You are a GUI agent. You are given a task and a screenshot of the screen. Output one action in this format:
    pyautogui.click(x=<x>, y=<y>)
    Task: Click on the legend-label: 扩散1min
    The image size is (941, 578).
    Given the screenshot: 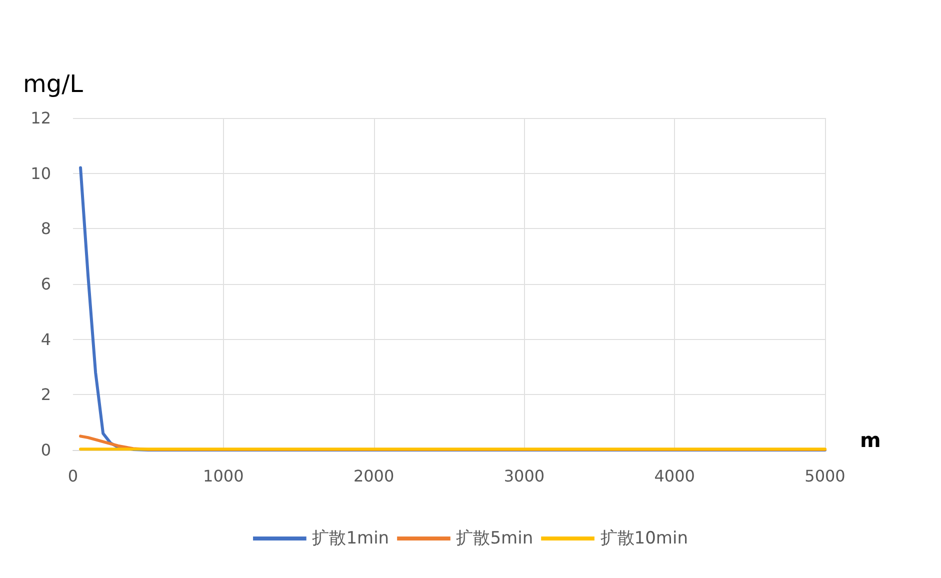 What is the action you would take?
    pyautogui.click(x=351, y=538)
    